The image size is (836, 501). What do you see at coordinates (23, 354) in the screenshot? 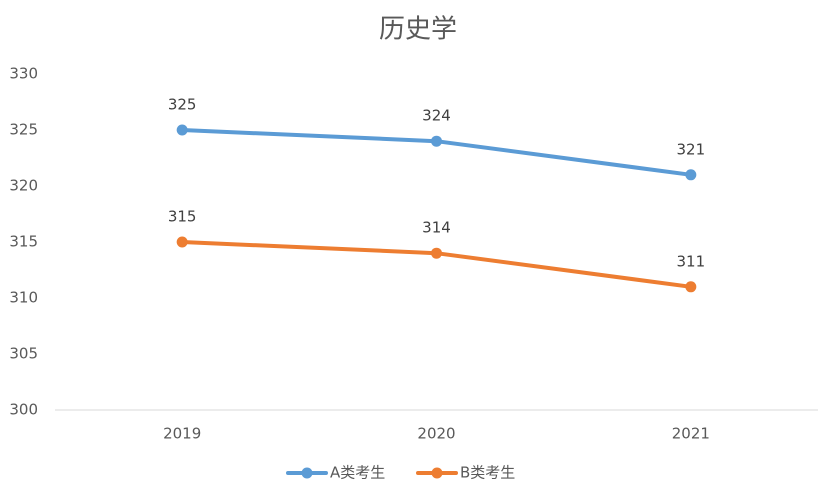
I see `y-tick-label: 305` at bounding box center [23, 354].